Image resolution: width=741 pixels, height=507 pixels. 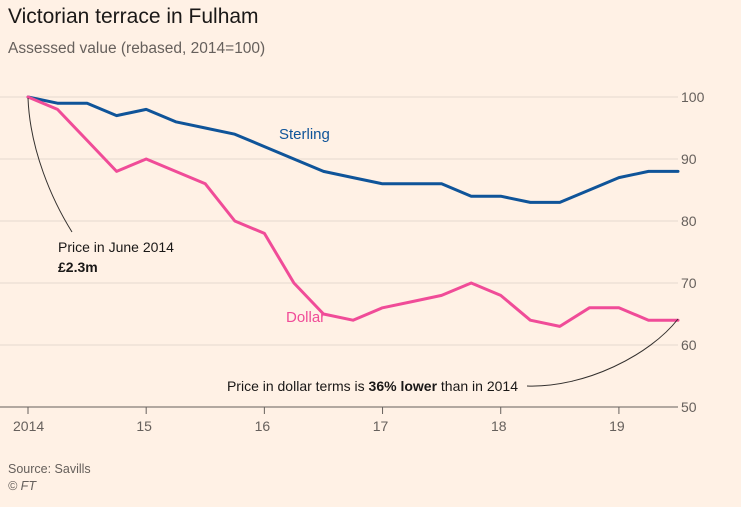 What do you see at coordinates (28, 426) in the screenshot?
I see `x-tick-label-2014: 2014` at bounding box center [28, 426].